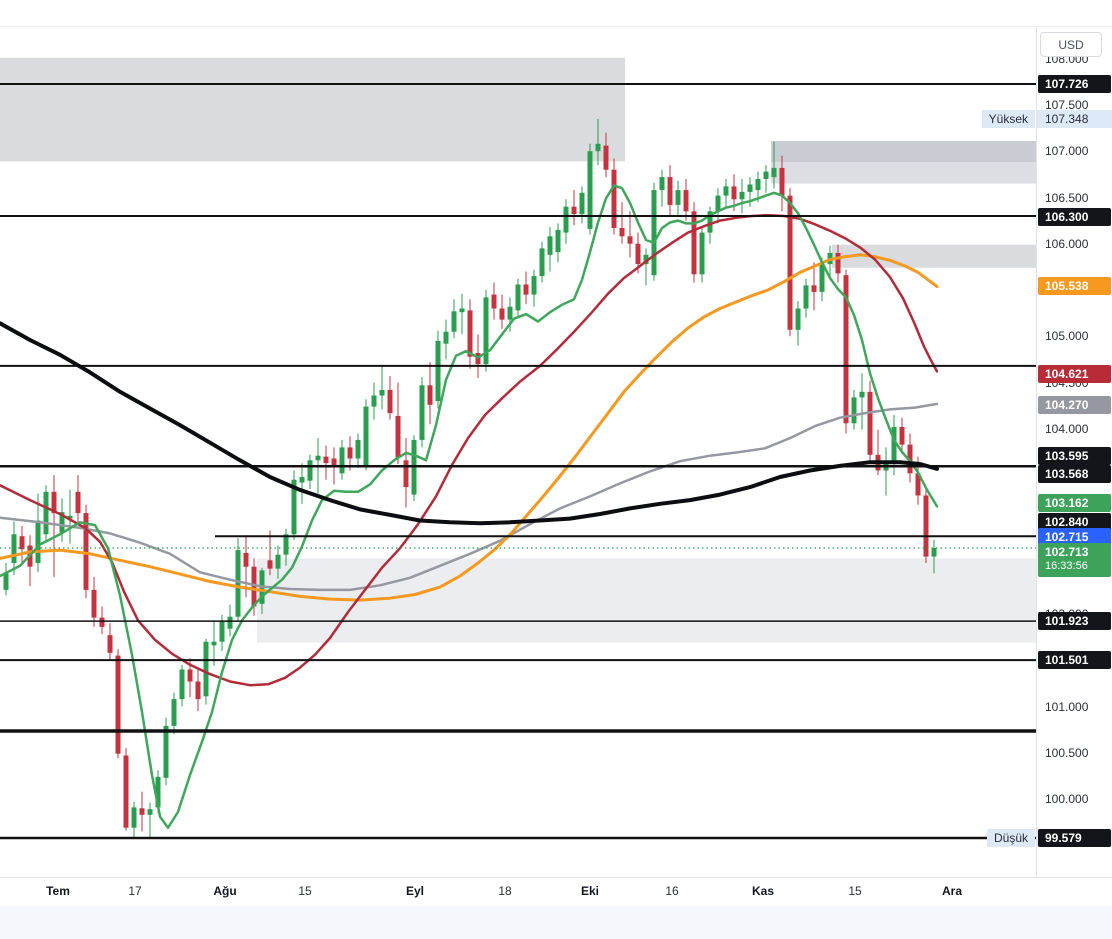 Image resolution: width=1112 pixels, height=939 pixels. I want to click on price-badge: 104.621, so click(1074, 374).